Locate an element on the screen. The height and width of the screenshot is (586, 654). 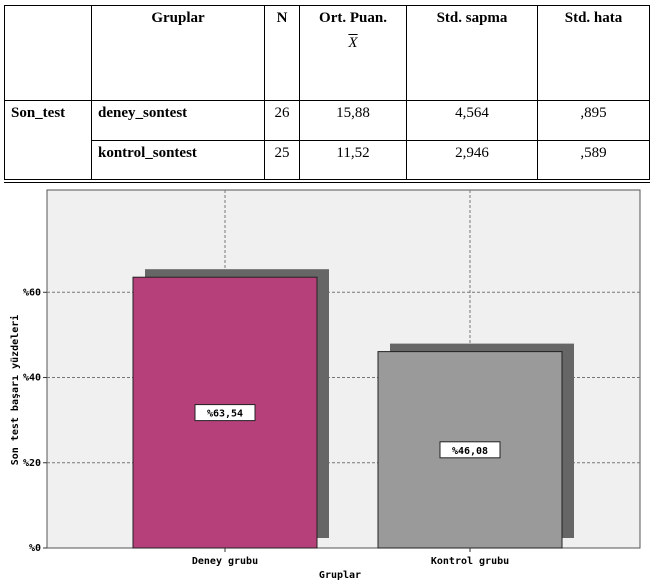
empty-cell is located at coordinates (48, 53).